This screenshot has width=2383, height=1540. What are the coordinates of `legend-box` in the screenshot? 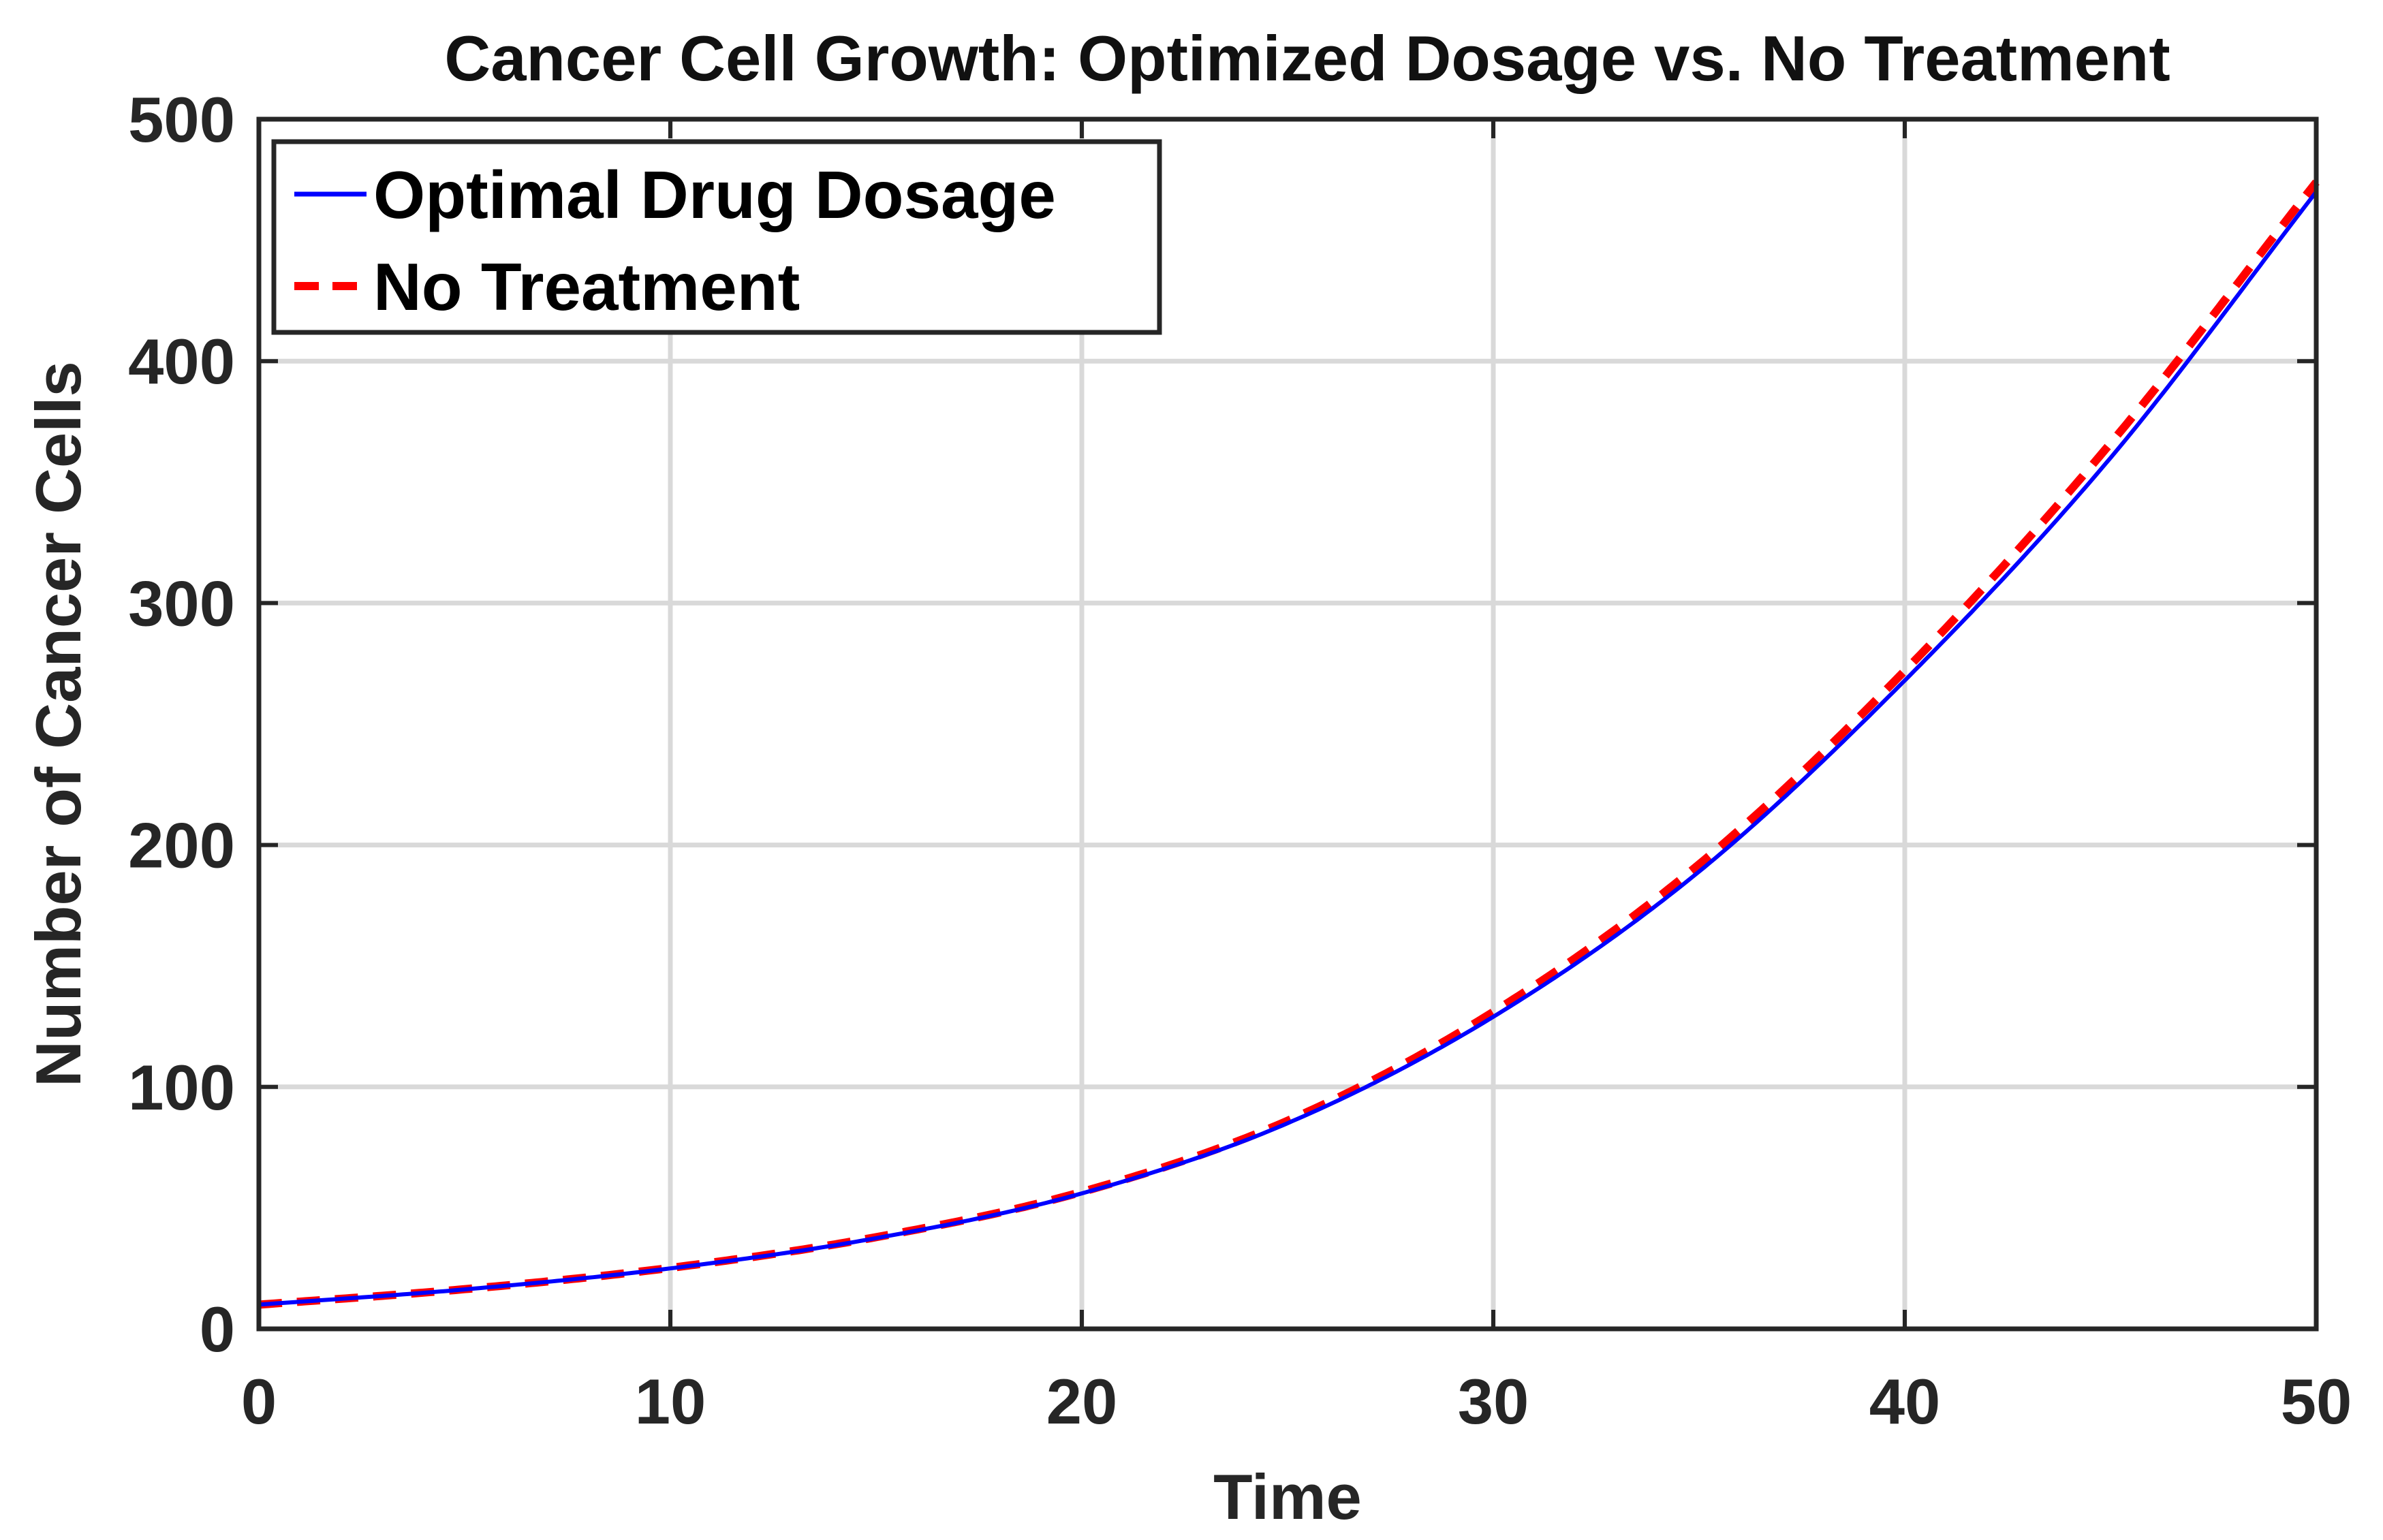 It's located at (717, 237).